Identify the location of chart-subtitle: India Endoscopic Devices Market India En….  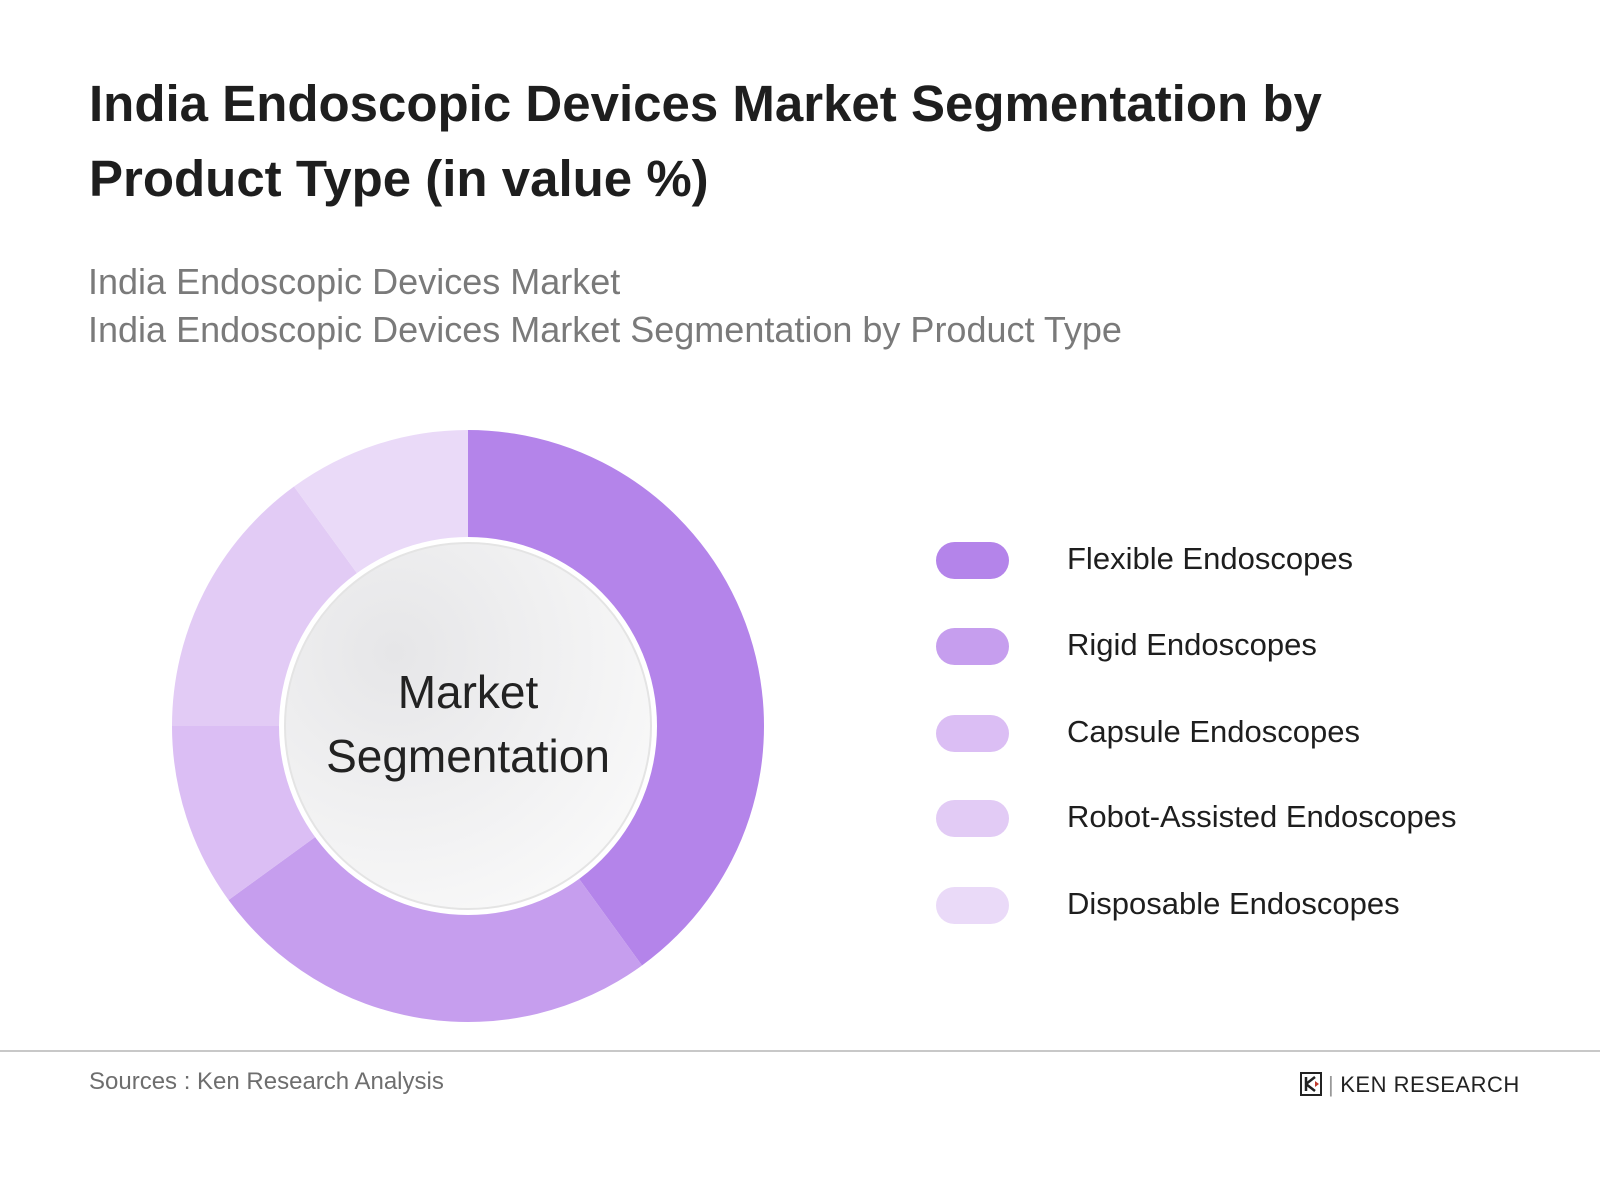
(605, 306).